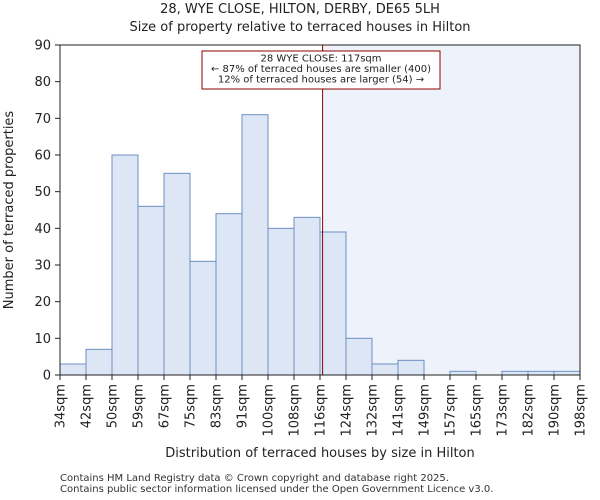  What do you see at coordinates (61, 406) in the screenshot?
I see `x-tick-label: 34sqm` at bounding box center [61, 406].